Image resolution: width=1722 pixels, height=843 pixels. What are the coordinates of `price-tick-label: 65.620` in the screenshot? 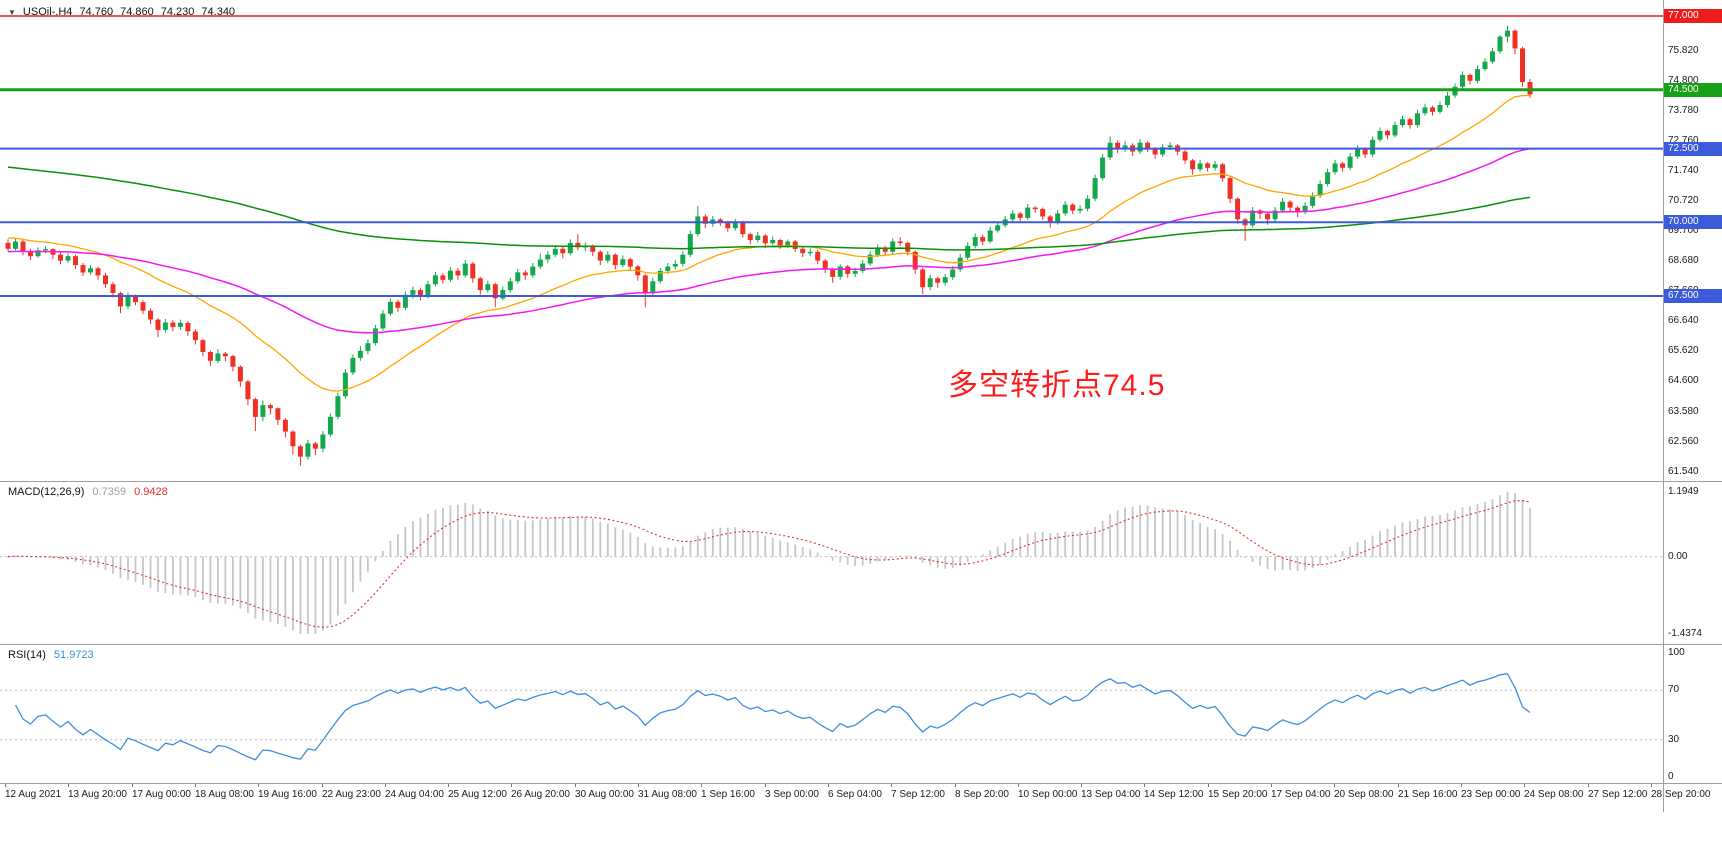 It's located at (1683, 350).